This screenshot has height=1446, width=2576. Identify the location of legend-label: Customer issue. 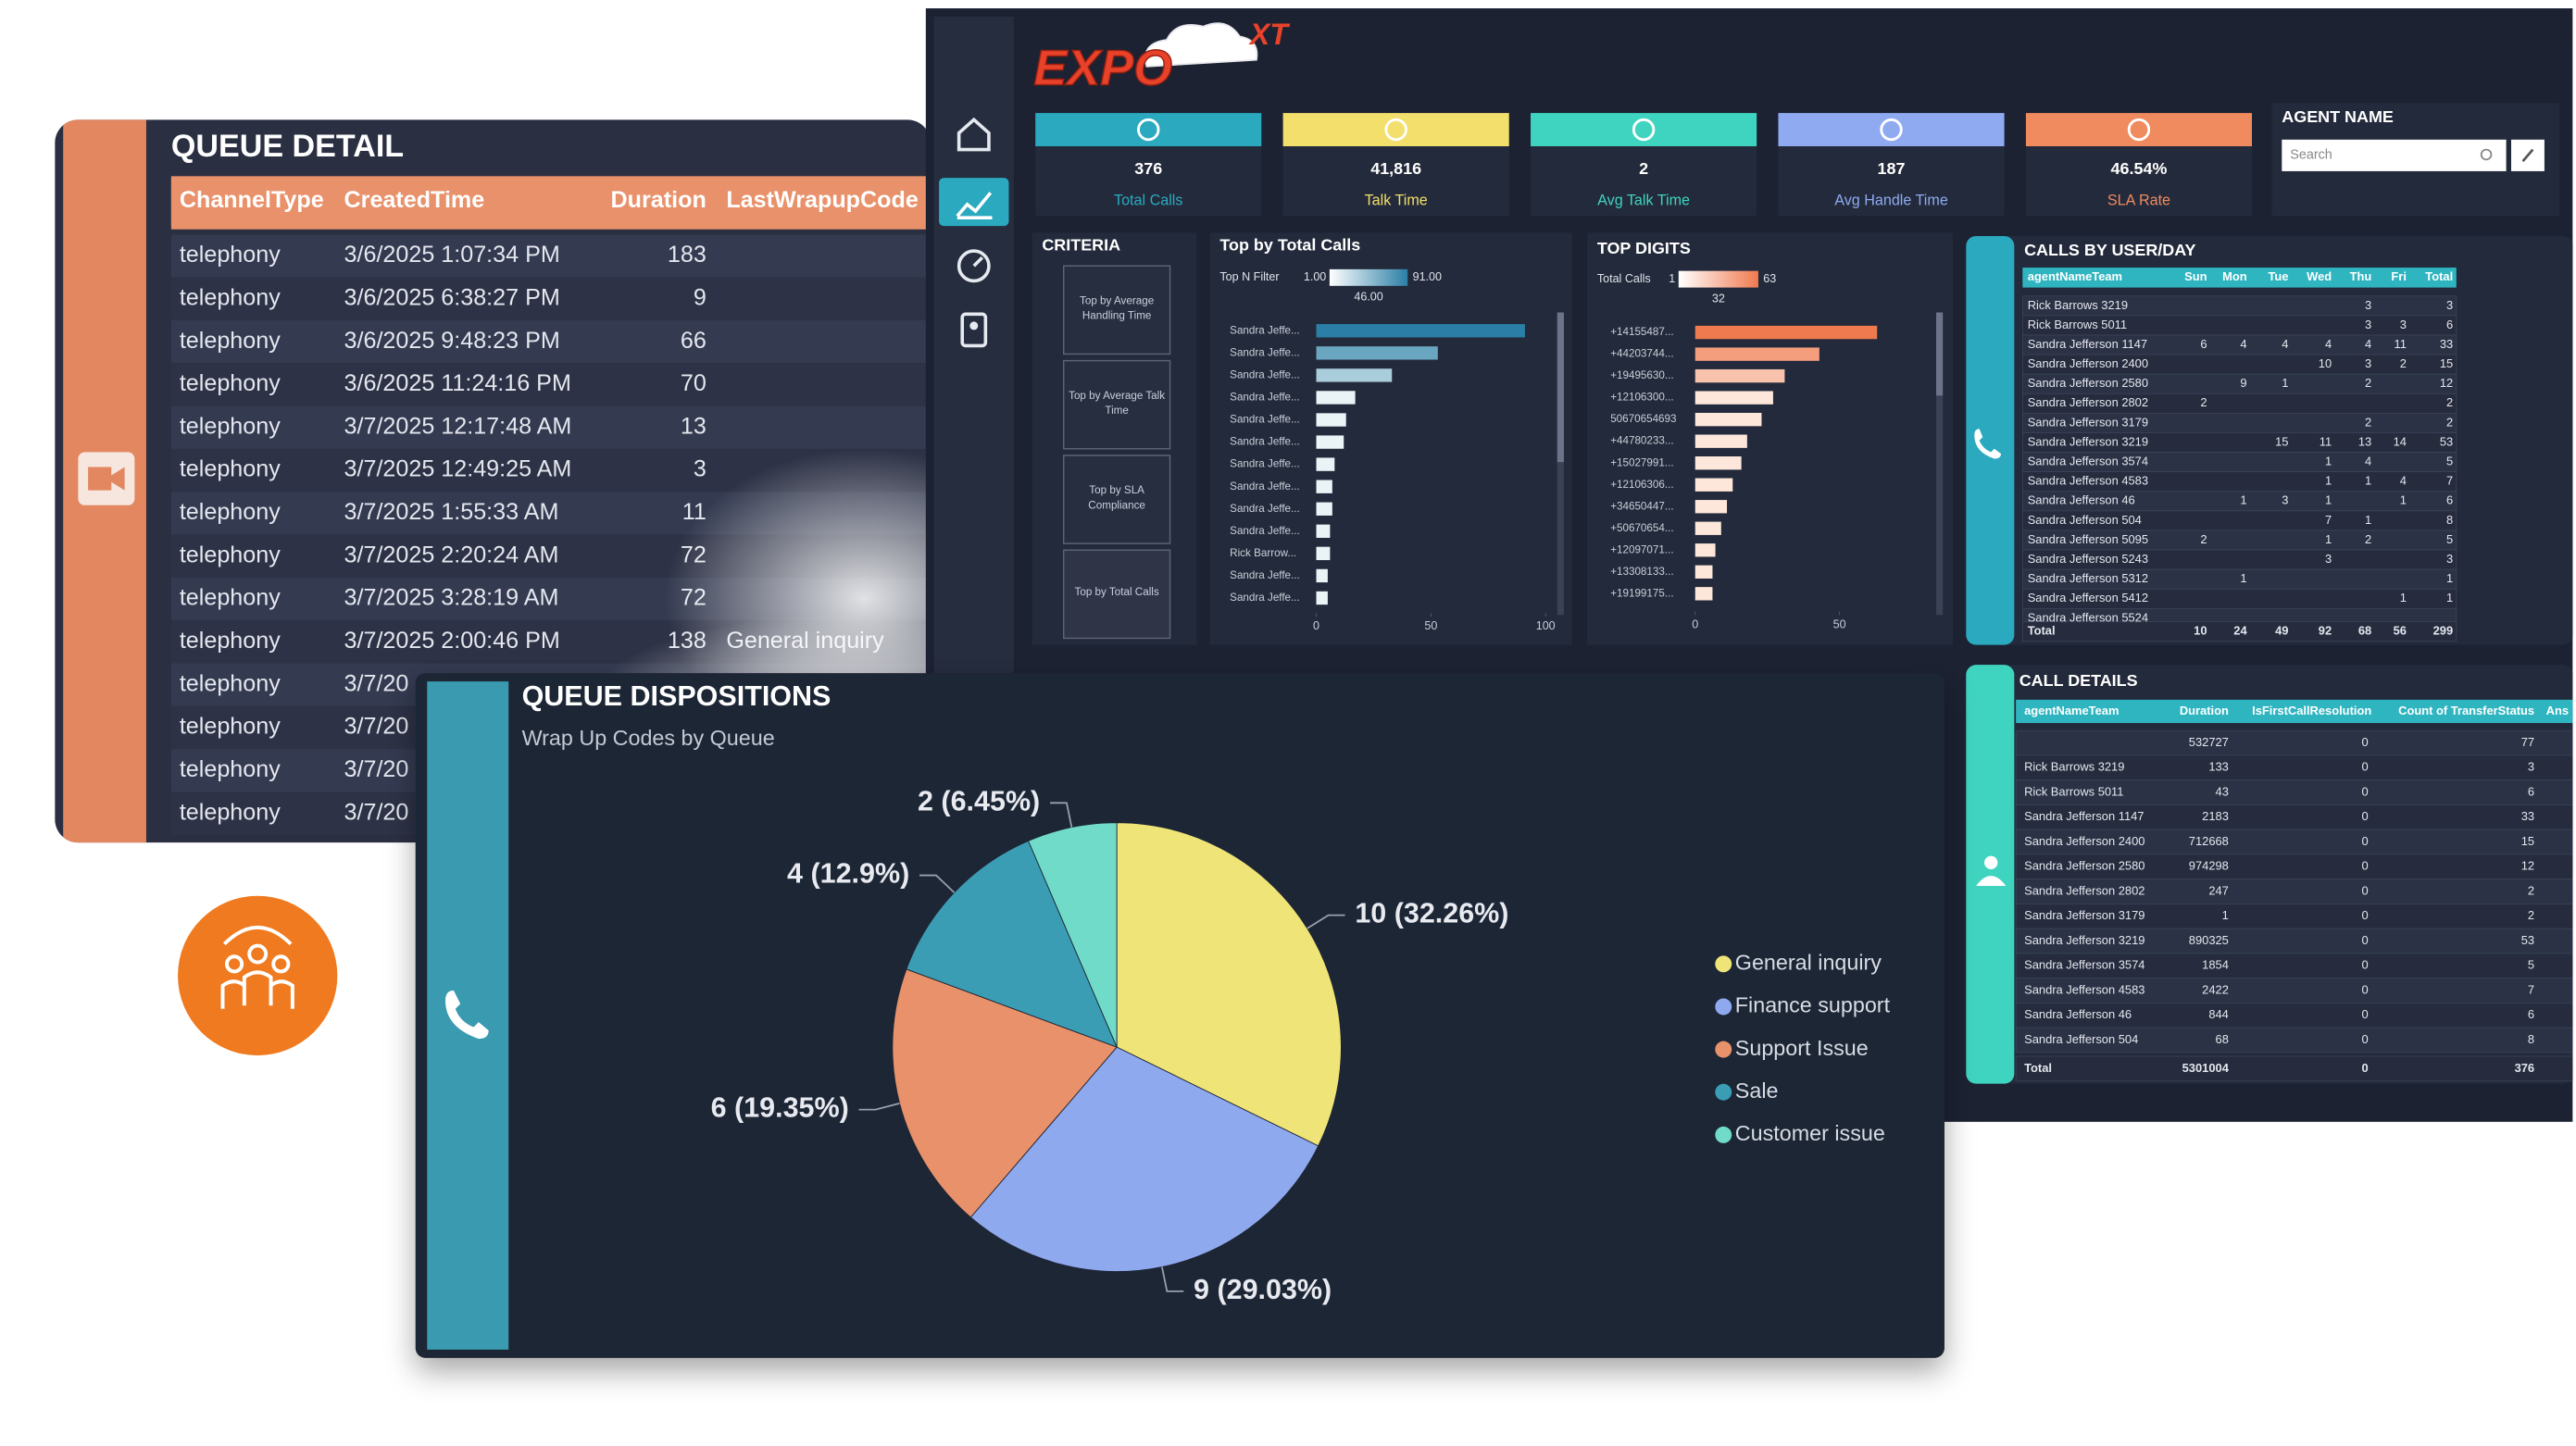
(1810, 1133).